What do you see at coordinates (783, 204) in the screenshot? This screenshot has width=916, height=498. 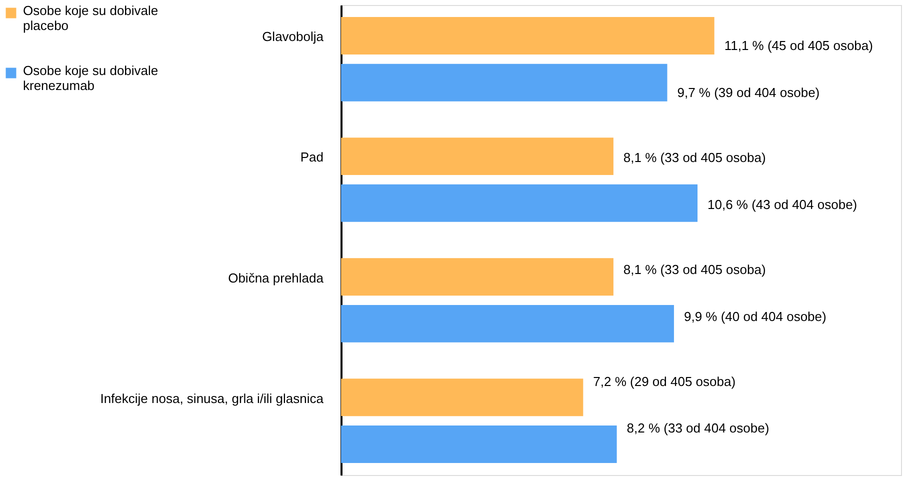 I see `data-label: 10,6 % (43 od 404 osobe)` at bounding box center [783, 204].